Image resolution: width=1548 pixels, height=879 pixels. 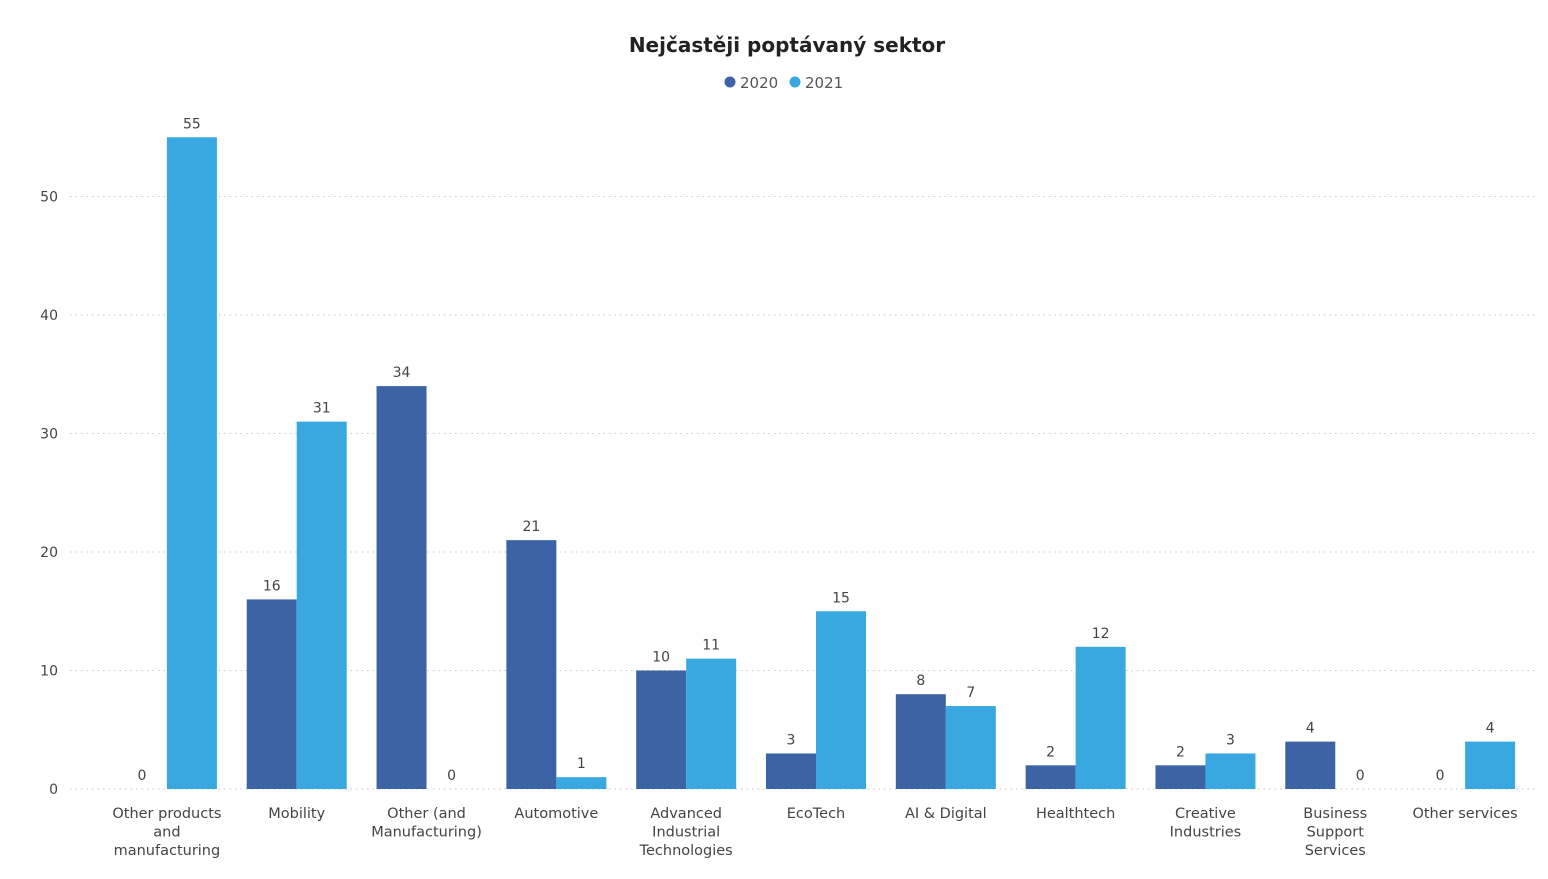 What do you see at coordinates (686, 814) in the screenshot?
I see `x-tick-label-line: Advanced` at bounding box center [686, 814].